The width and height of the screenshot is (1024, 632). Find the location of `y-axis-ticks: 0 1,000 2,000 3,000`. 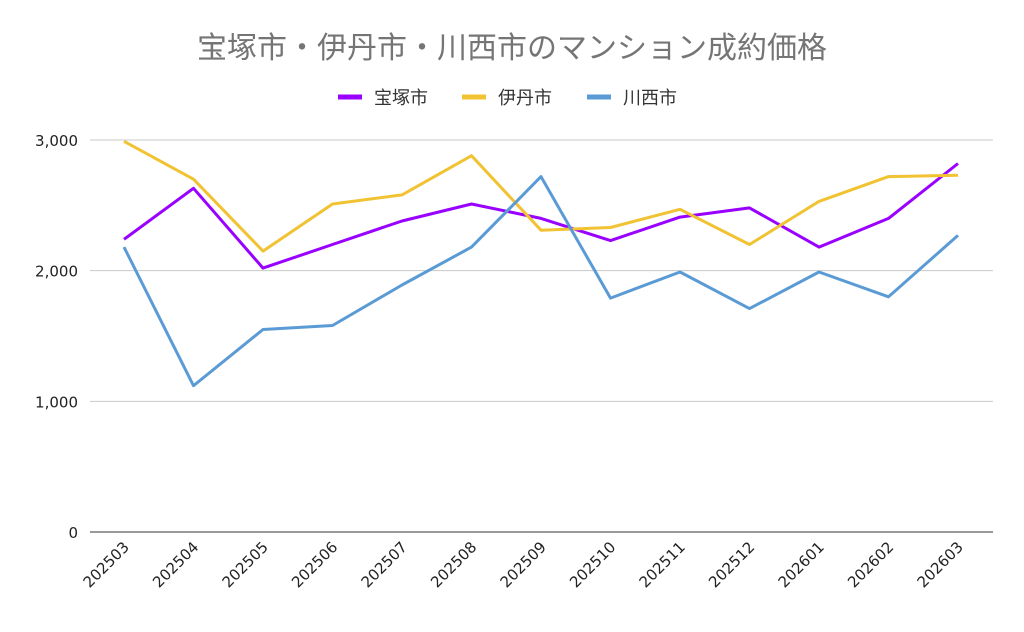

y-axis-ticks: 0 1,000 2,000 3,000 is located at coordinates (56, 337).